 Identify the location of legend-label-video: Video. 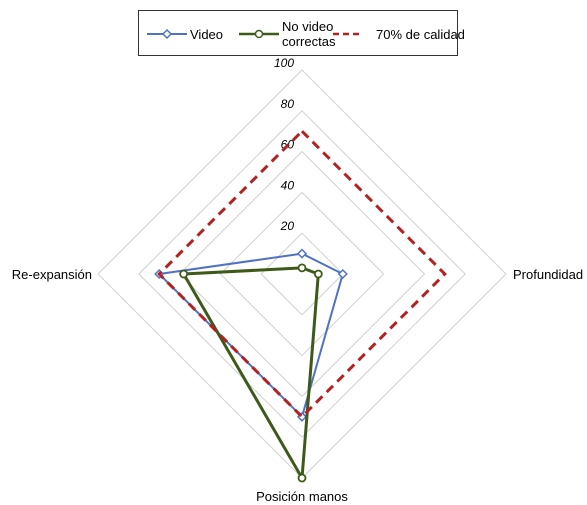
(207, 34).